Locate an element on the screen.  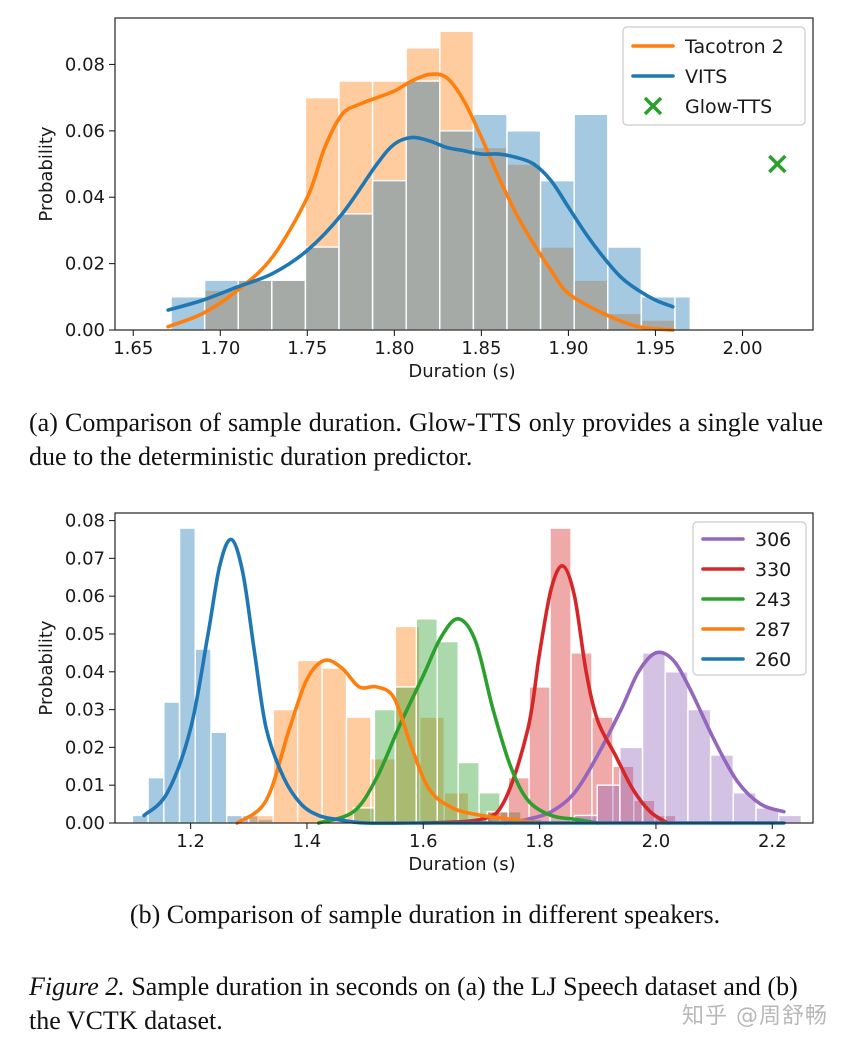
legend-label-b-330: 330 is located at coordinates (773, 570).